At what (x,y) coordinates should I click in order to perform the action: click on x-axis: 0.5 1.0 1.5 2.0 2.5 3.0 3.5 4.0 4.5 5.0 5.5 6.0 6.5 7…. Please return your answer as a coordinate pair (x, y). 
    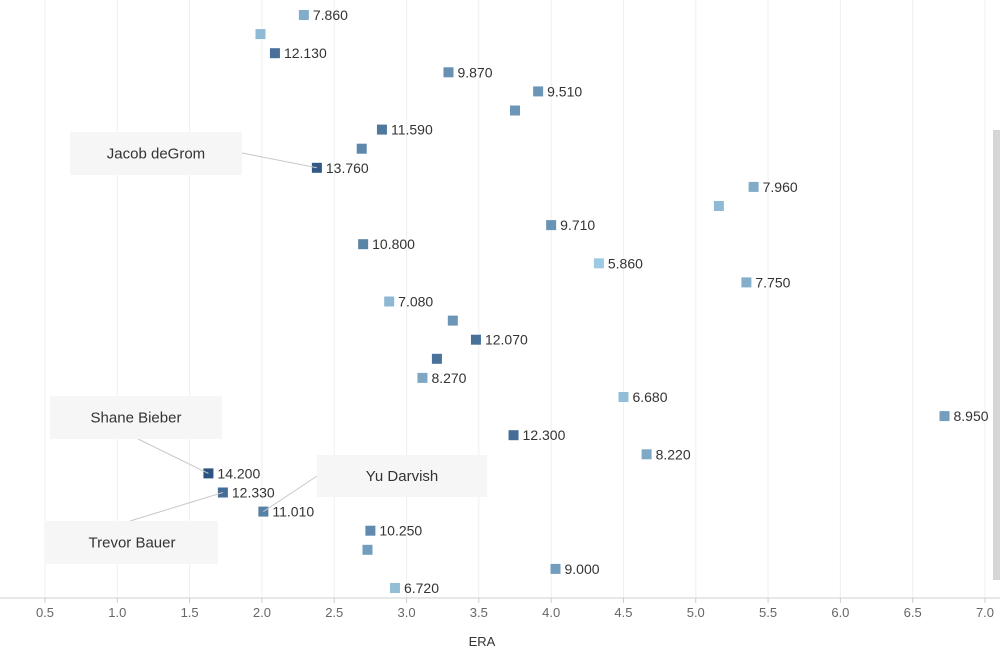
    Looking at the image, I should click on (500, 608).